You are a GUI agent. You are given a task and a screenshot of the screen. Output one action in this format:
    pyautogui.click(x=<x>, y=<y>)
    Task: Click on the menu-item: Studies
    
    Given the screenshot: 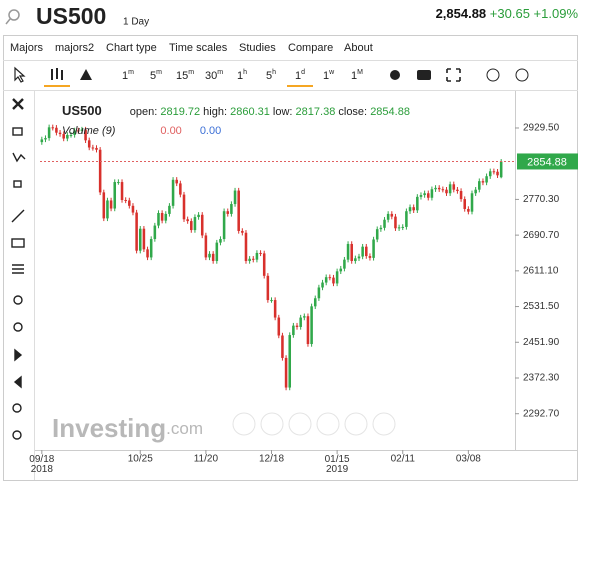 What is the action you would take?
    pyautogui.click(x=257, y=48)
    